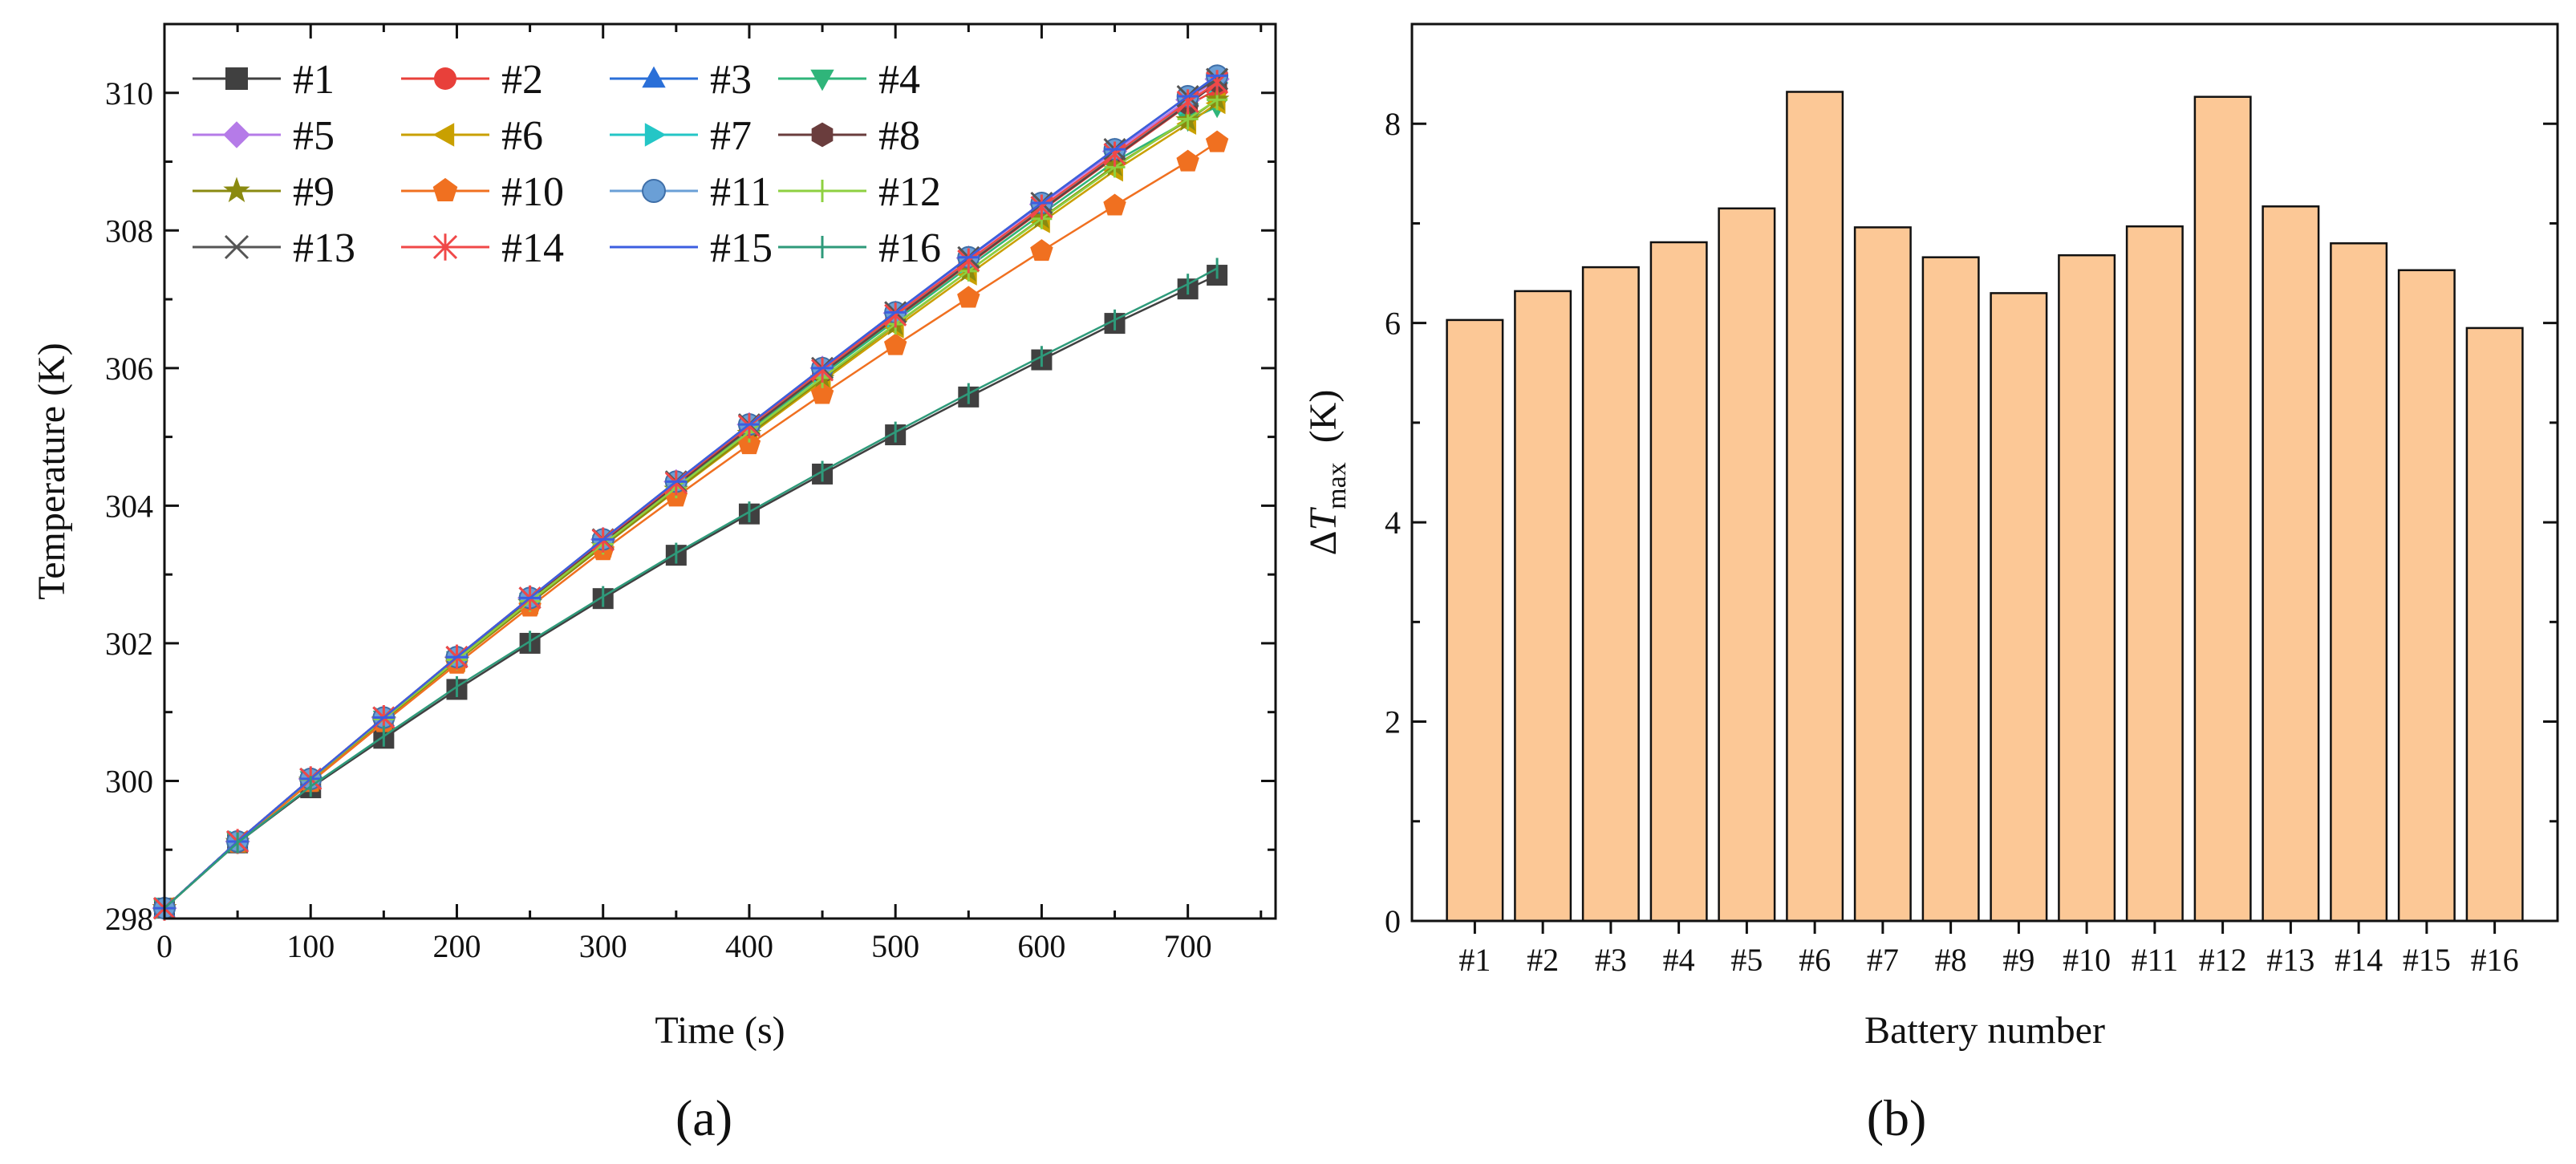 Image resolution: width=2576 pixels, height=1164 pixels. I want to click on bar-#2, so click(1543, 606).